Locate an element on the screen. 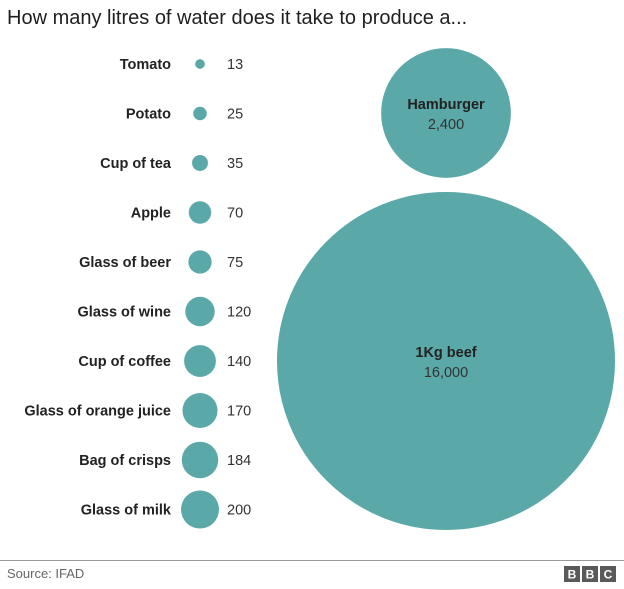 This screenshot has width=624, height=589. bubble-row: Bag of crisps 184 is located at coordinates (165, 460).